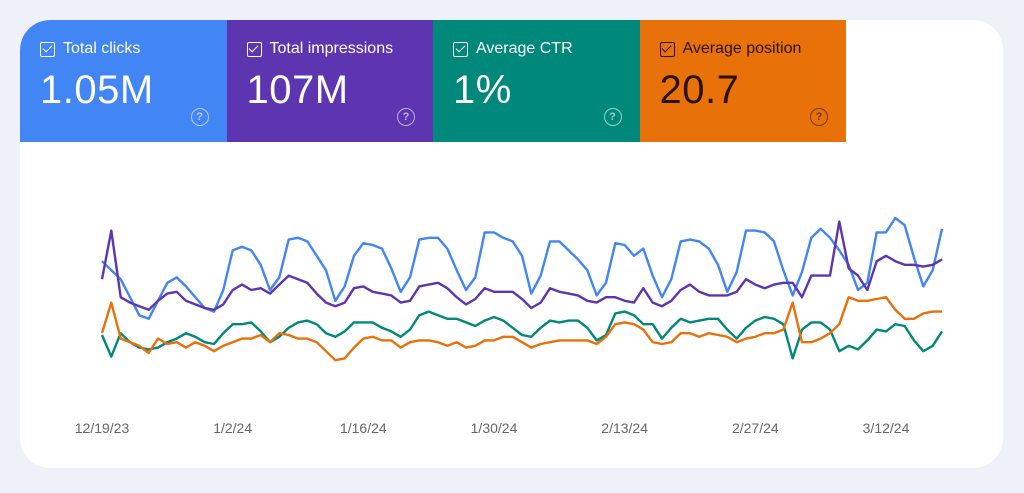 The width and height of the screenshot is (1024, 493). I want to click on metric-value: 107M, so click(297, 90).